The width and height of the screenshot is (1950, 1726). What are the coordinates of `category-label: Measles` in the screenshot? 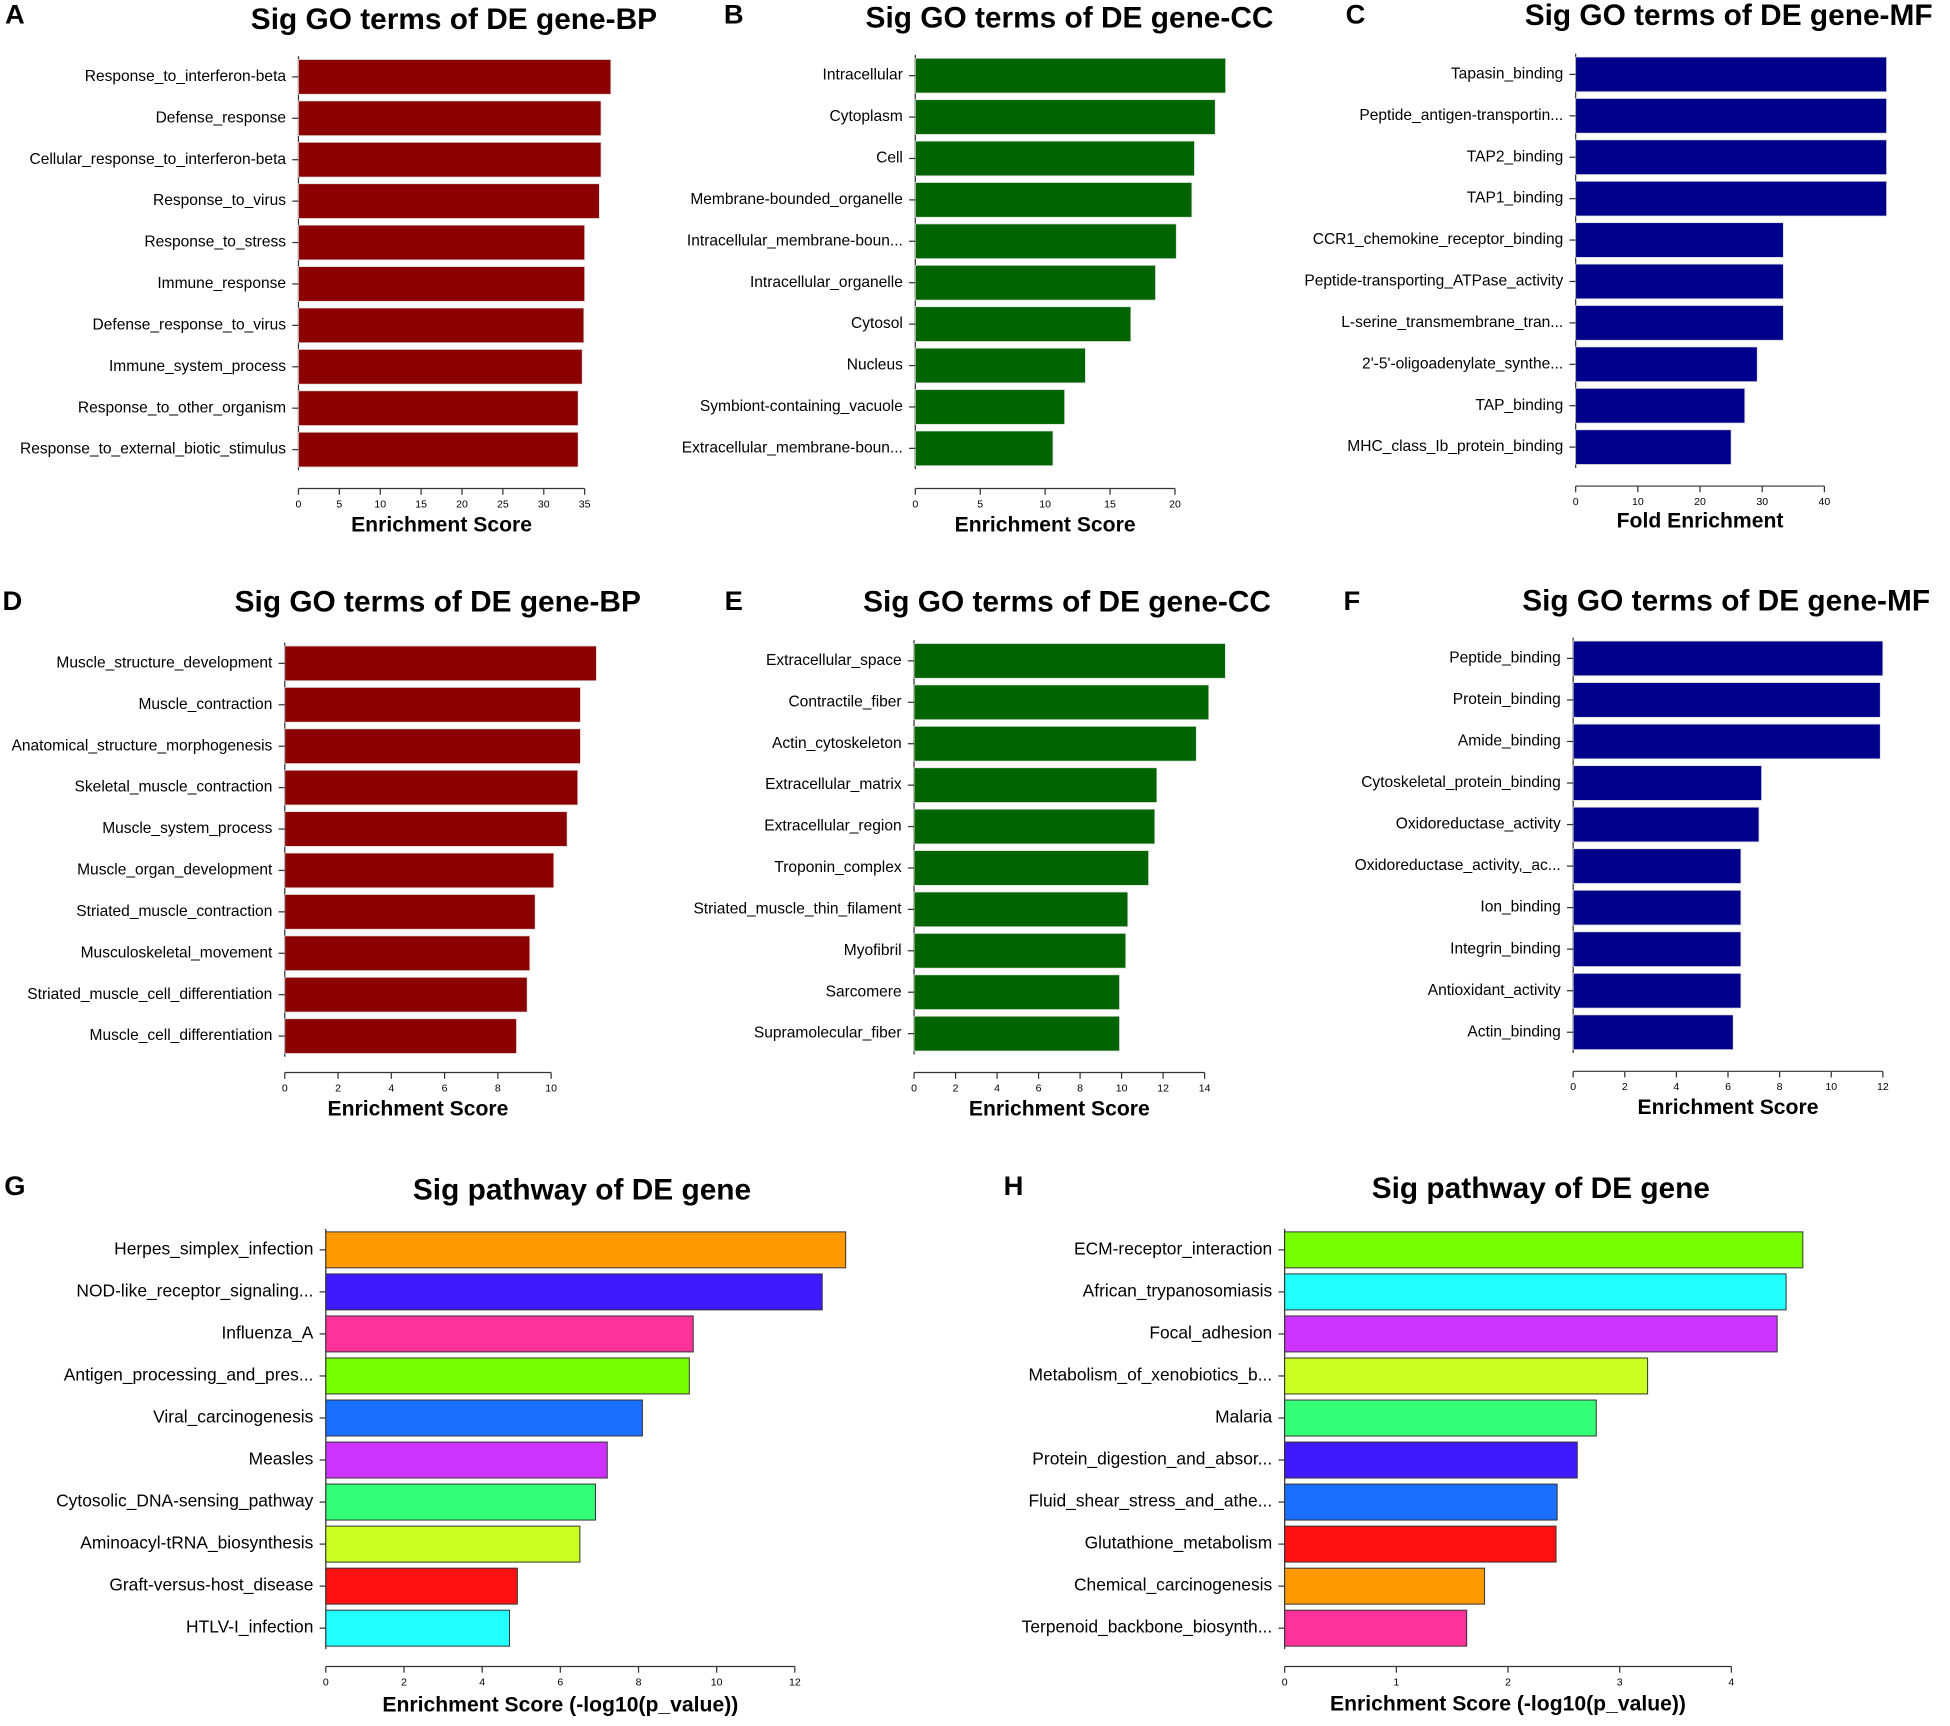 It's located at (281, 1459).